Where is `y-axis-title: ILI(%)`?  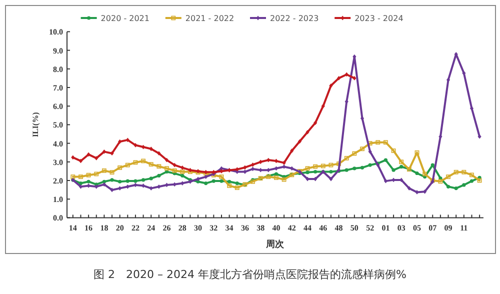 y-axis-title: ILI(%) is located at coordinates (35, 125).